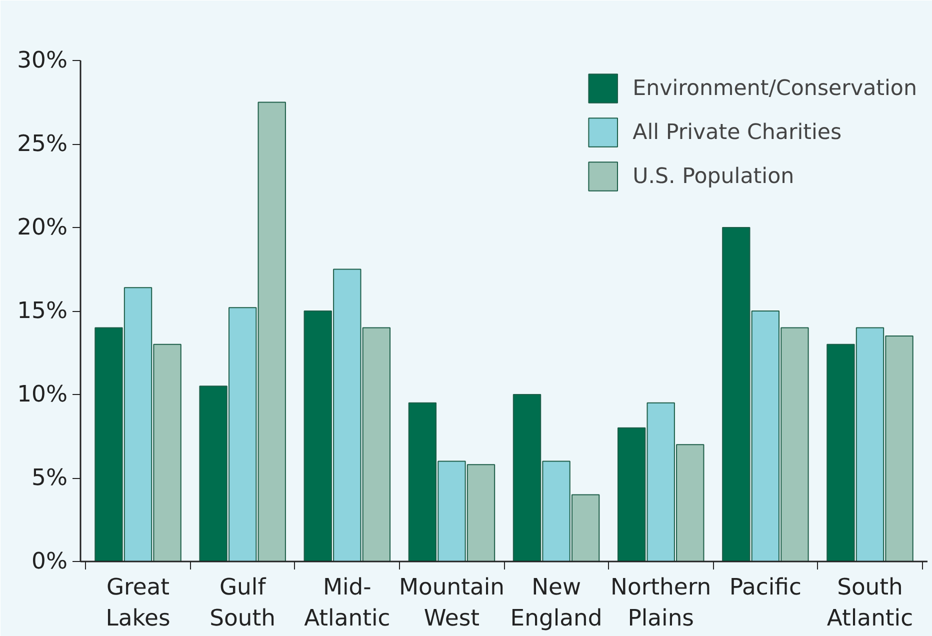 This screenshot has width=932, height=636. I want to click on y-tick-label: 20%, so click(42, 227).